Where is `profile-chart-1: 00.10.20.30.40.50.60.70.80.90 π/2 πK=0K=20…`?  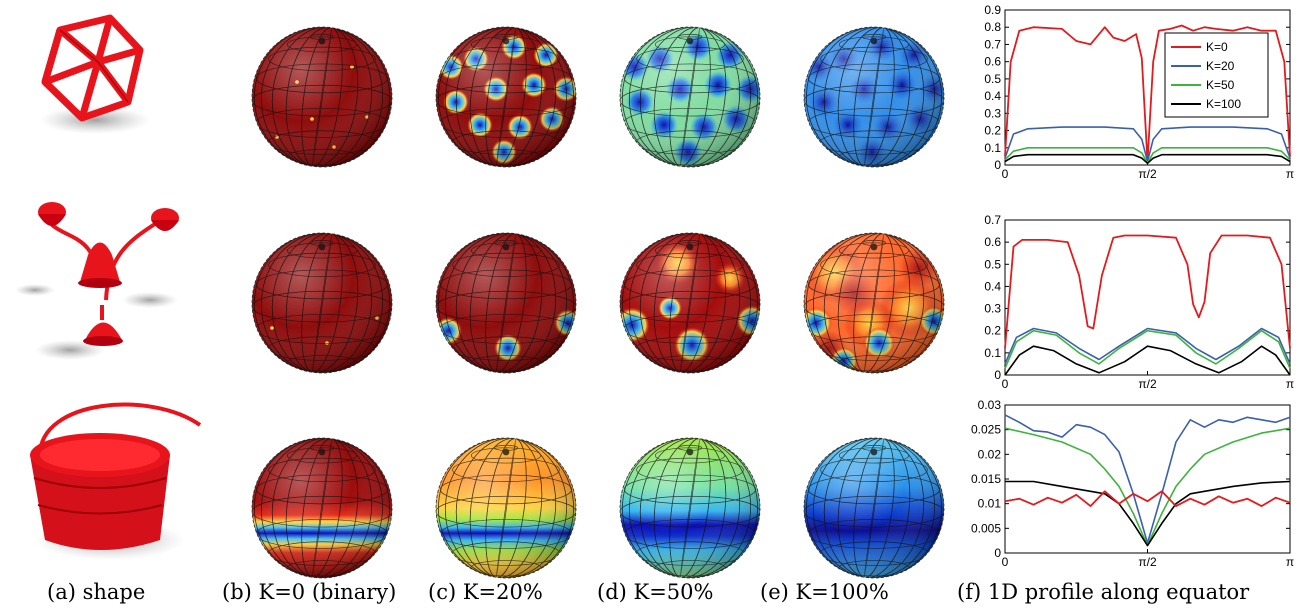
profile-chart-1: 00.10.20.30.40.50.60.70.80.90 π/2 πK=0K=20… is located at coordinates (1139, 92).